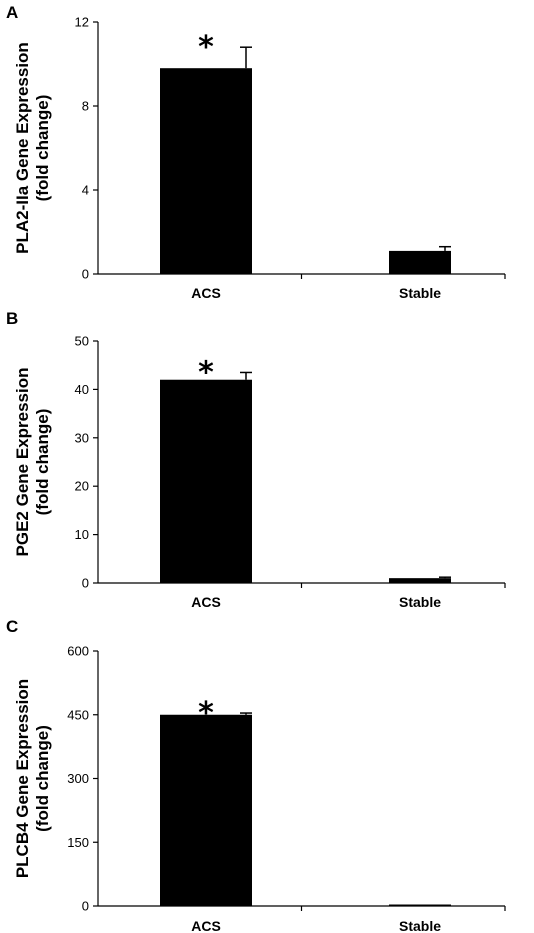 The width and height of the screenshot is (534, 933). I want to click on y-axis-title-line: PGE2 Gene Expression, so click(22, 462).